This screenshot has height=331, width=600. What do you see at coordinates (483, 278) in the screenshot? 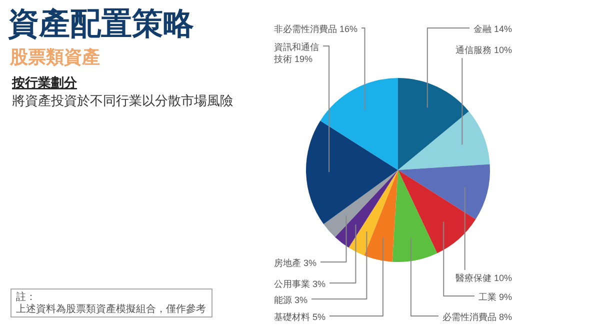
I see `slice-label: 醫療保健 10%` at bounding box center [483, 278].